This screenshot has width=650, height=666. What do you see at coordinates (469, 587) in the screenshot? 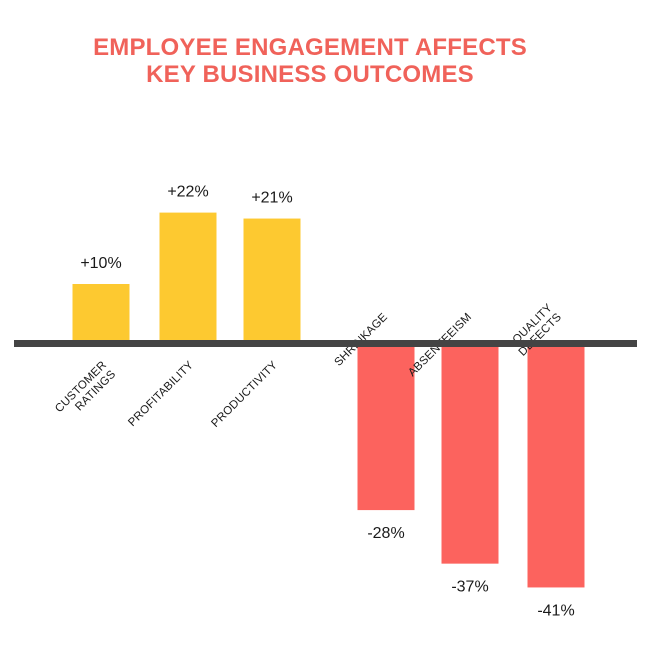
I see `data-label-4: -37%` at bounding box center [469, 587].